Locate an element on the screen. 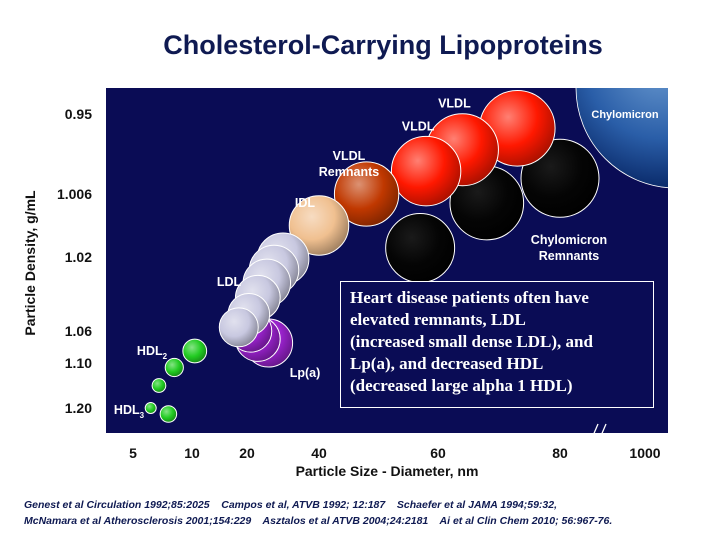 This screenshot has height=540, width=720. x-tick-label: 1000 is located at coordinates (644, 453).